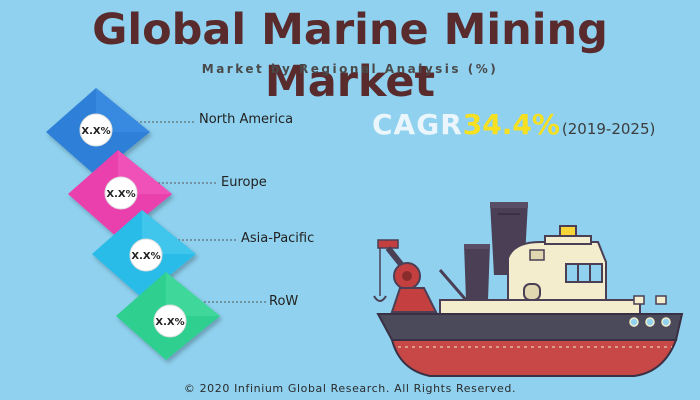 The height and width of the screenshot is (400, 700). What do you see at coordinates (530, 345) in the screenshot?
I see `ship-hull-icon` at bounding box center [530, 345].